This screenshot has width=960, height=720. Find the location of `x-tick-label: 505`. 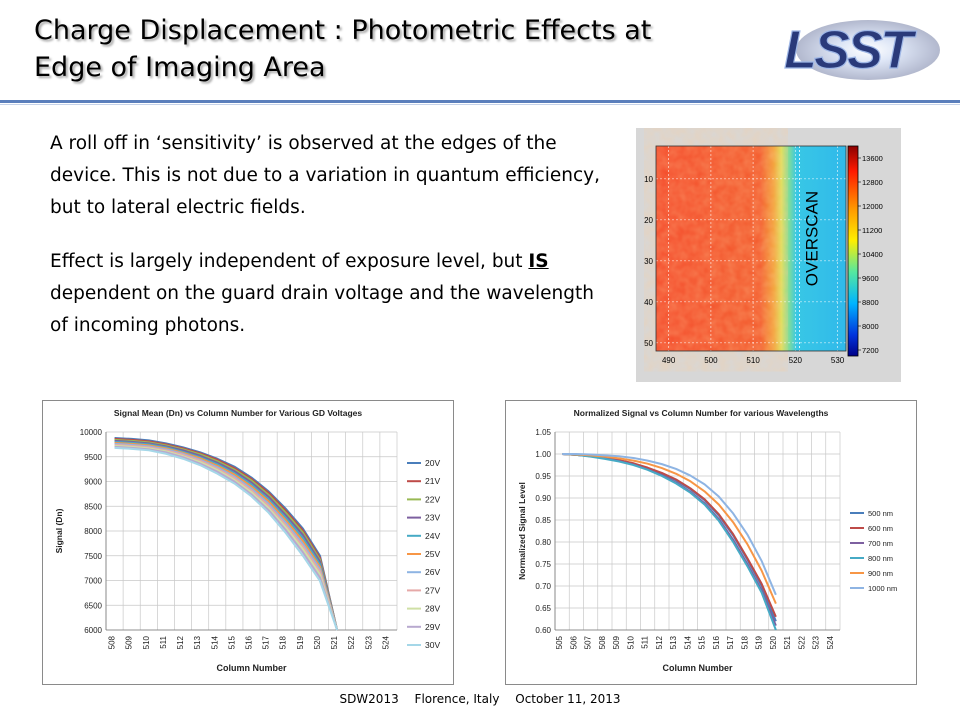

x-tick-label: 505 is located at coordinates (559, 642).